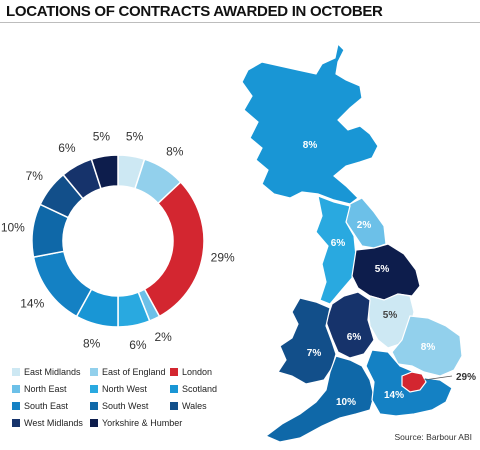 The width and height of the screenshot is (480, 450). Describe the element at coordinates (67, 148) in the screenshot. I see `donut-label-west-midlands: 6%` at that location.